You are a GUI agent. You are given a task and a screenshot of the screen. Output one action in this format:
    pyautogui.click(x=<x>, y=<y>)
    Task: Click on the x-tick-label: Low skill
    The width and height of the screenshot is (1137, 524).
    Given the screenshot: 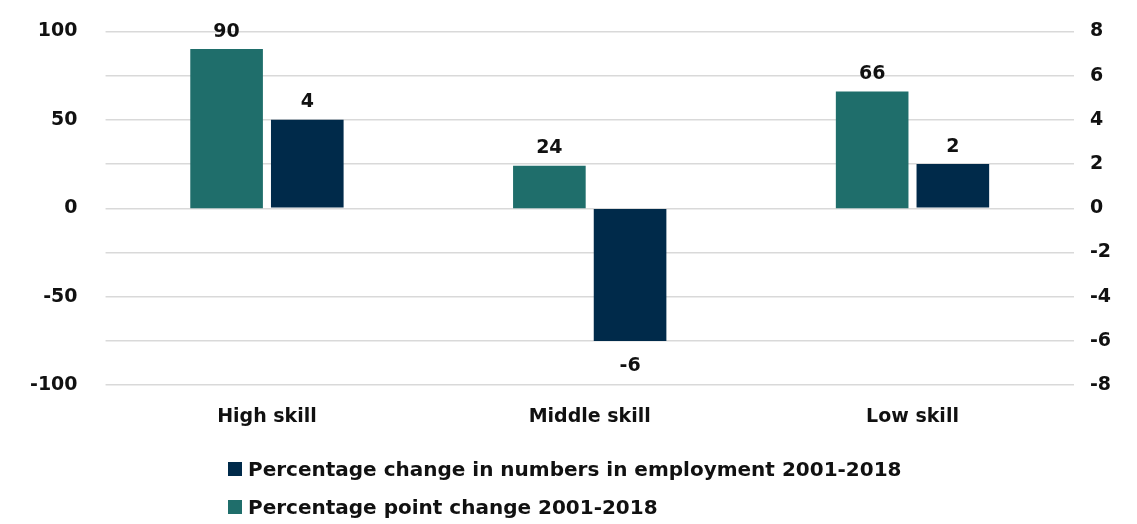 What is the action you would take?
    pyautogui.click(x=912, y=414)
    